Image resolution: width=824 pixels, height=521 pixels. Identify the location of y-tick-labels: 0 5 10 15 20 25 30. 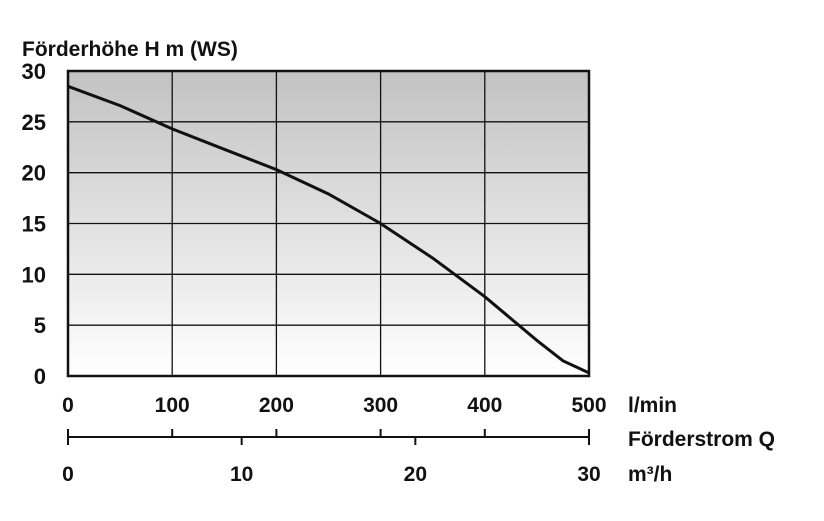
(34, 224).